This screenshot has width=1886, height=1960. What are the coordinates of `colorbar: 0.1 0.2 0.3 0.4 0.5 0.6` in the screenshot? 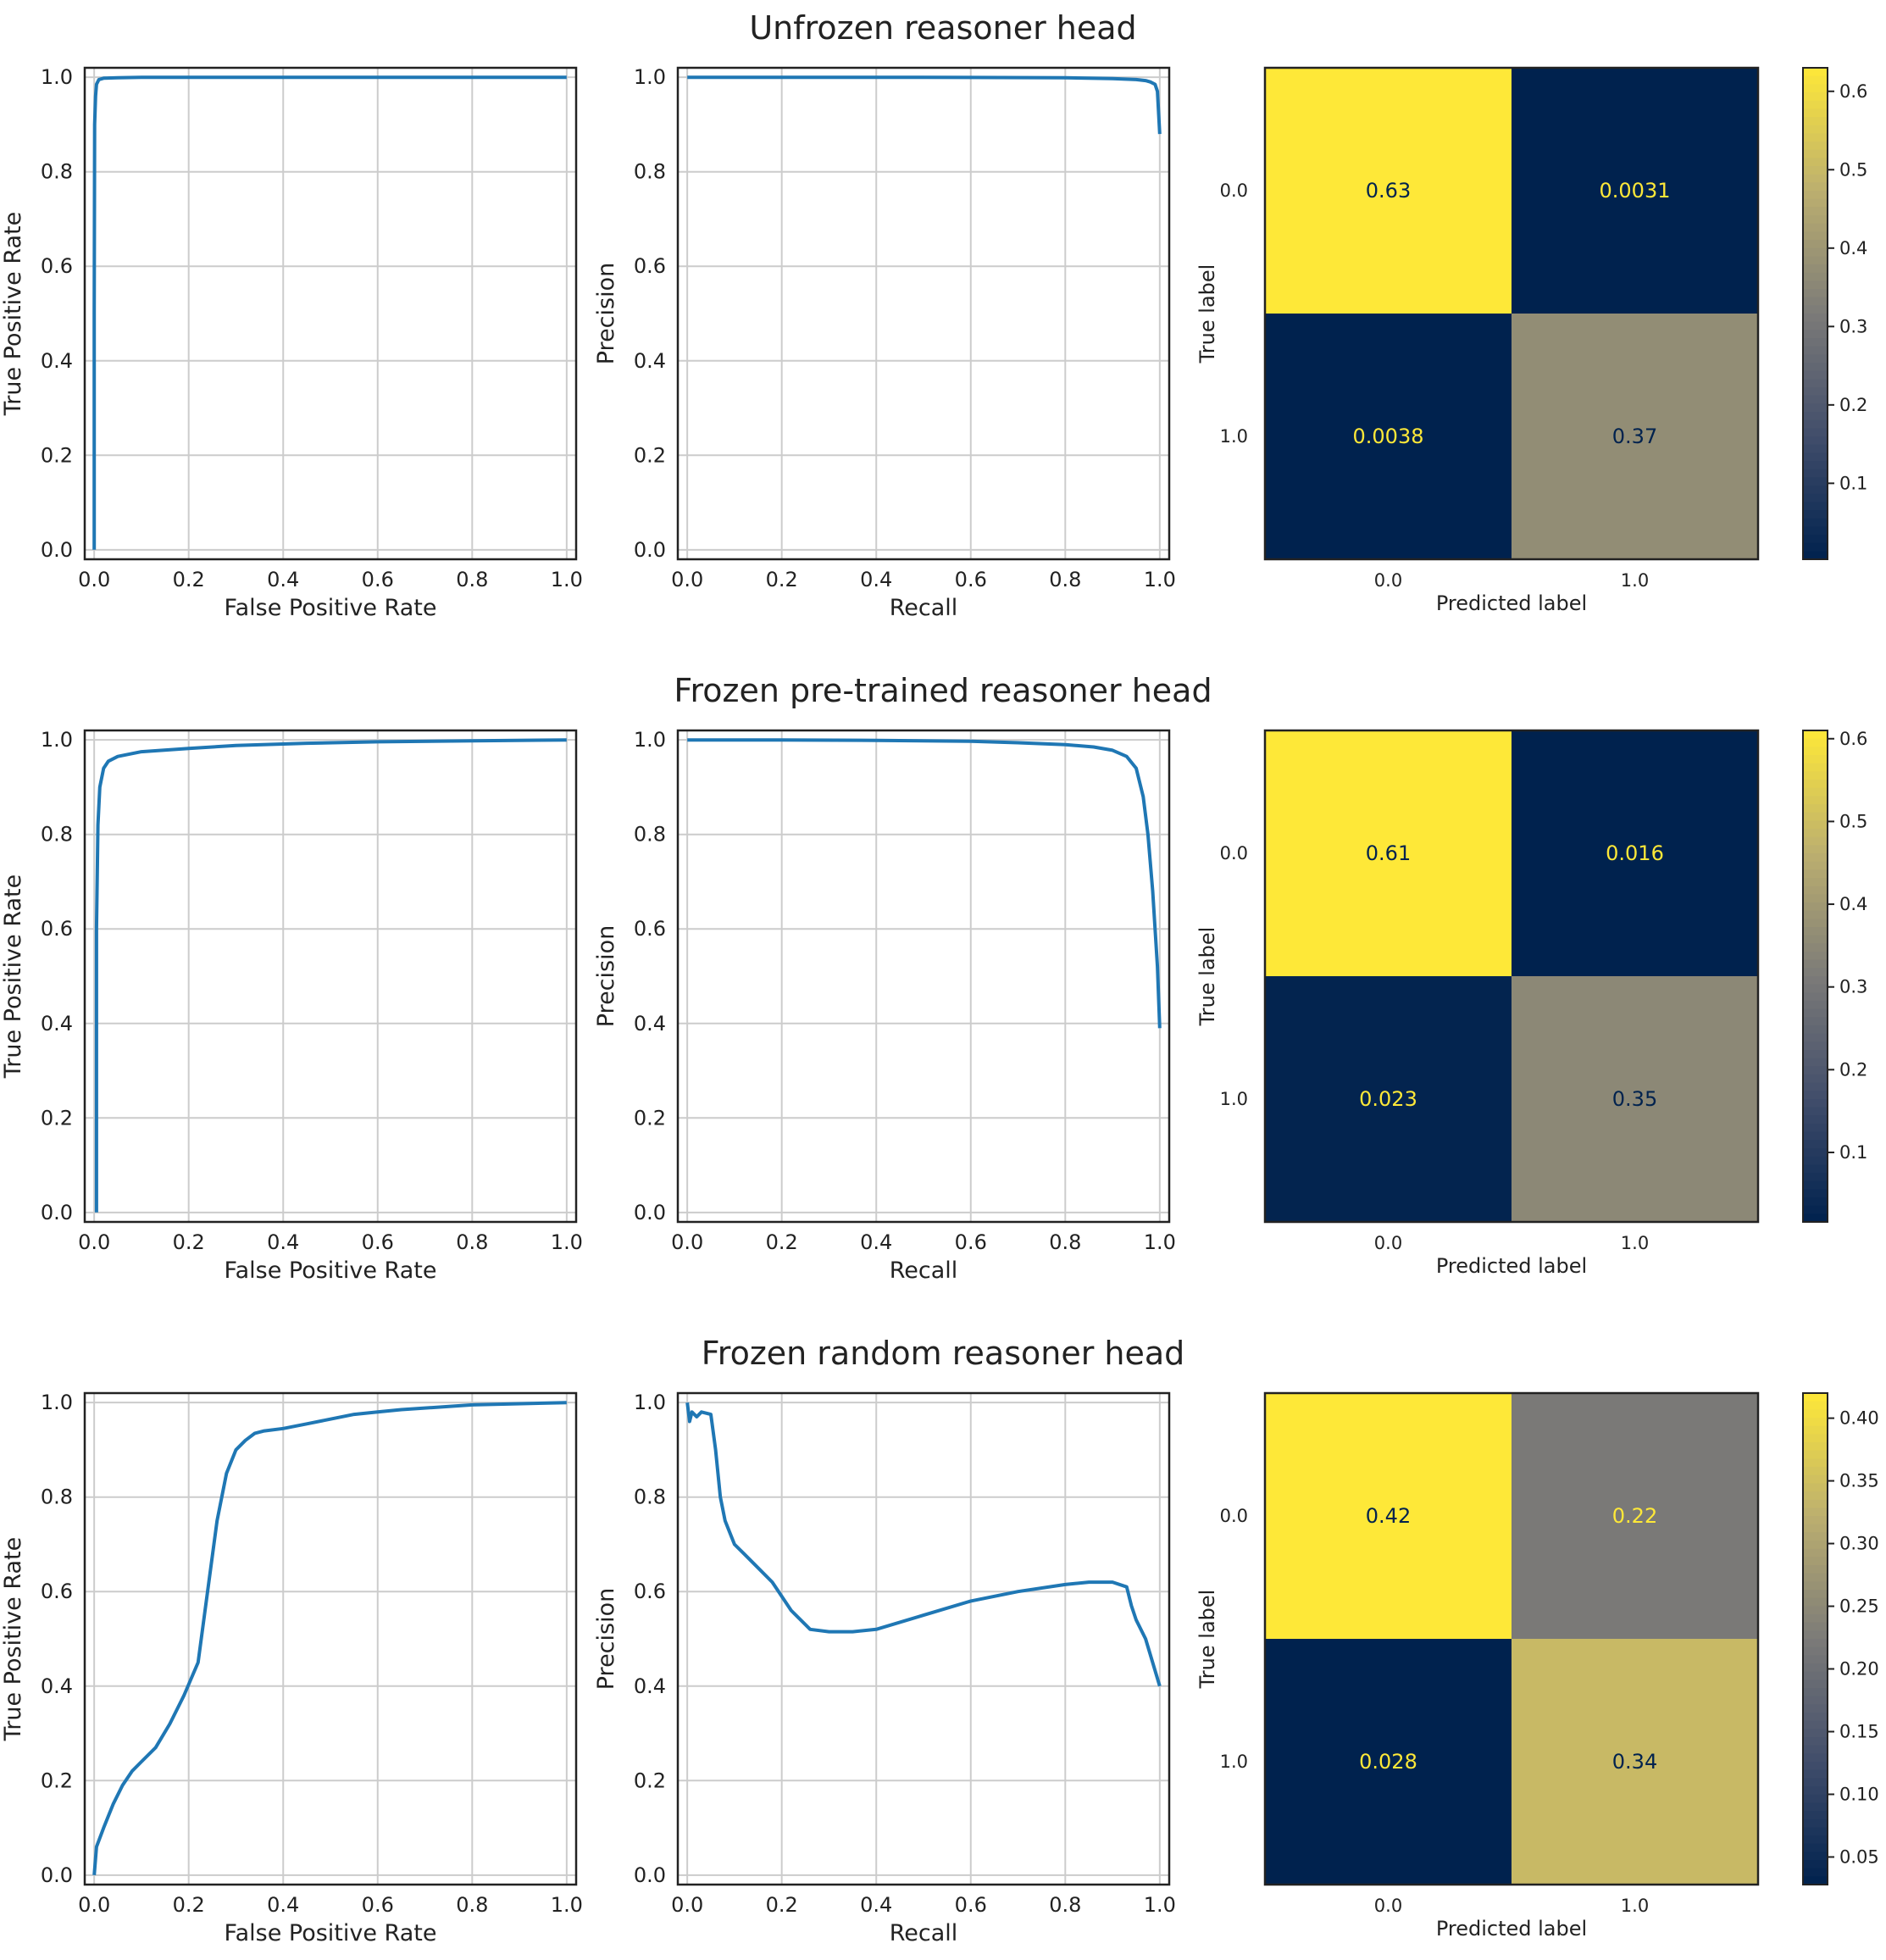 It's located at (1835, 976).